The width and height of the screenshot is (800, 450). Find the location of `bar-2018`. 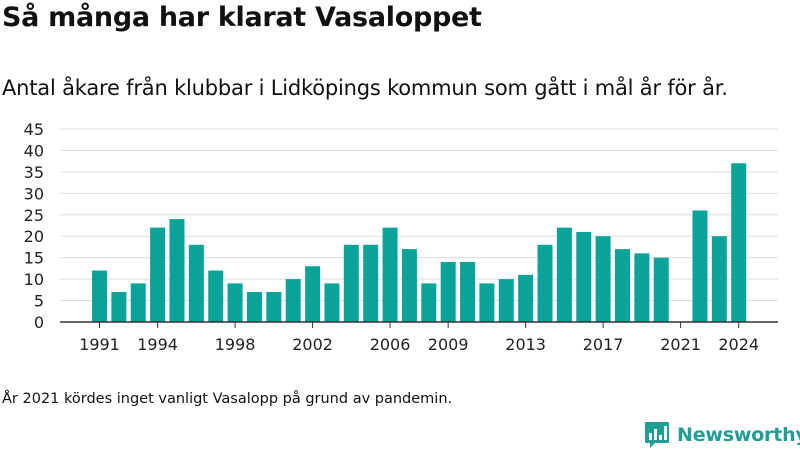

bar-2018 is located at coordinates (622, 285).